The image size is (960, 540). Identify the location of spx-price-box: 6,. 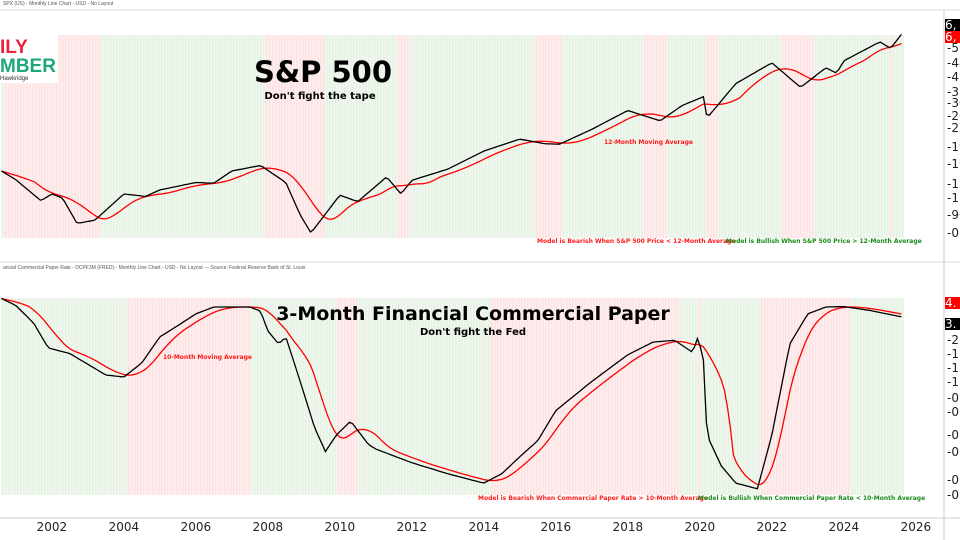
(952, 25).